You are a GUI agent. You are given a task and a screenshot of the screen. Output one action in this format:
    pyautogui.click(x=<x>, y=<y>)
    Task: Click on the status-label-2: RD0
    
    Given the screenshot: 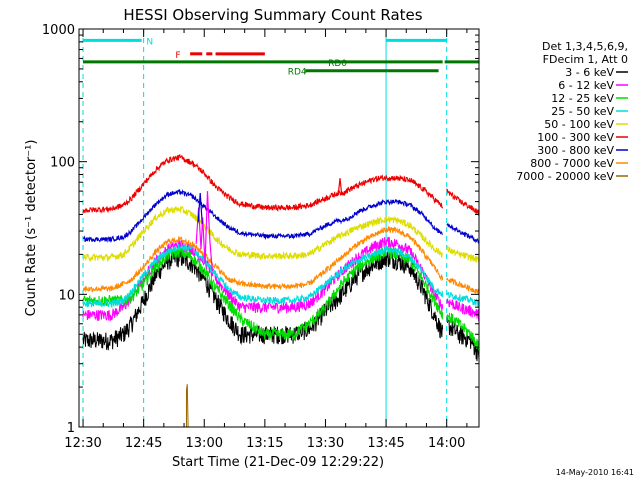 What is the action you would take?
    pyautogui.click(x=337, y=64)
    